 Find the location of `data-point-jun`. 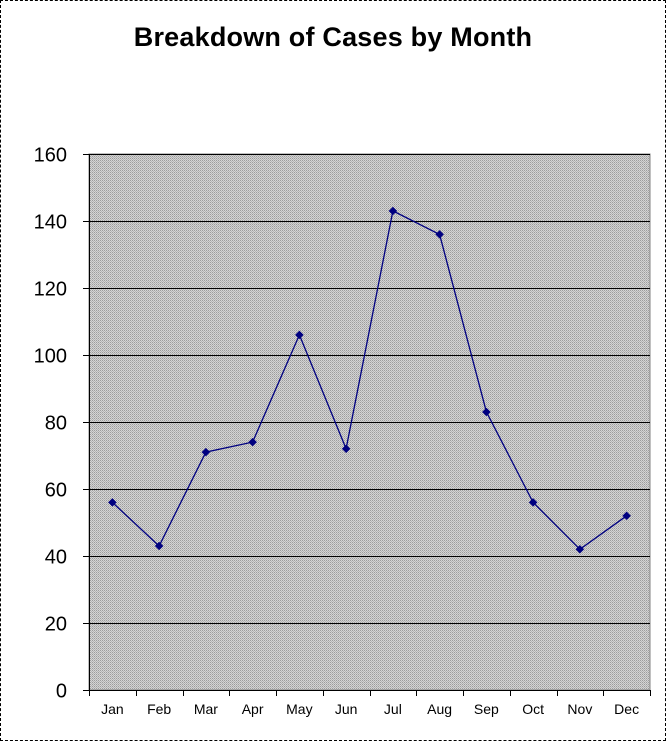

data-point-jun is located at coordinates (346, 449).